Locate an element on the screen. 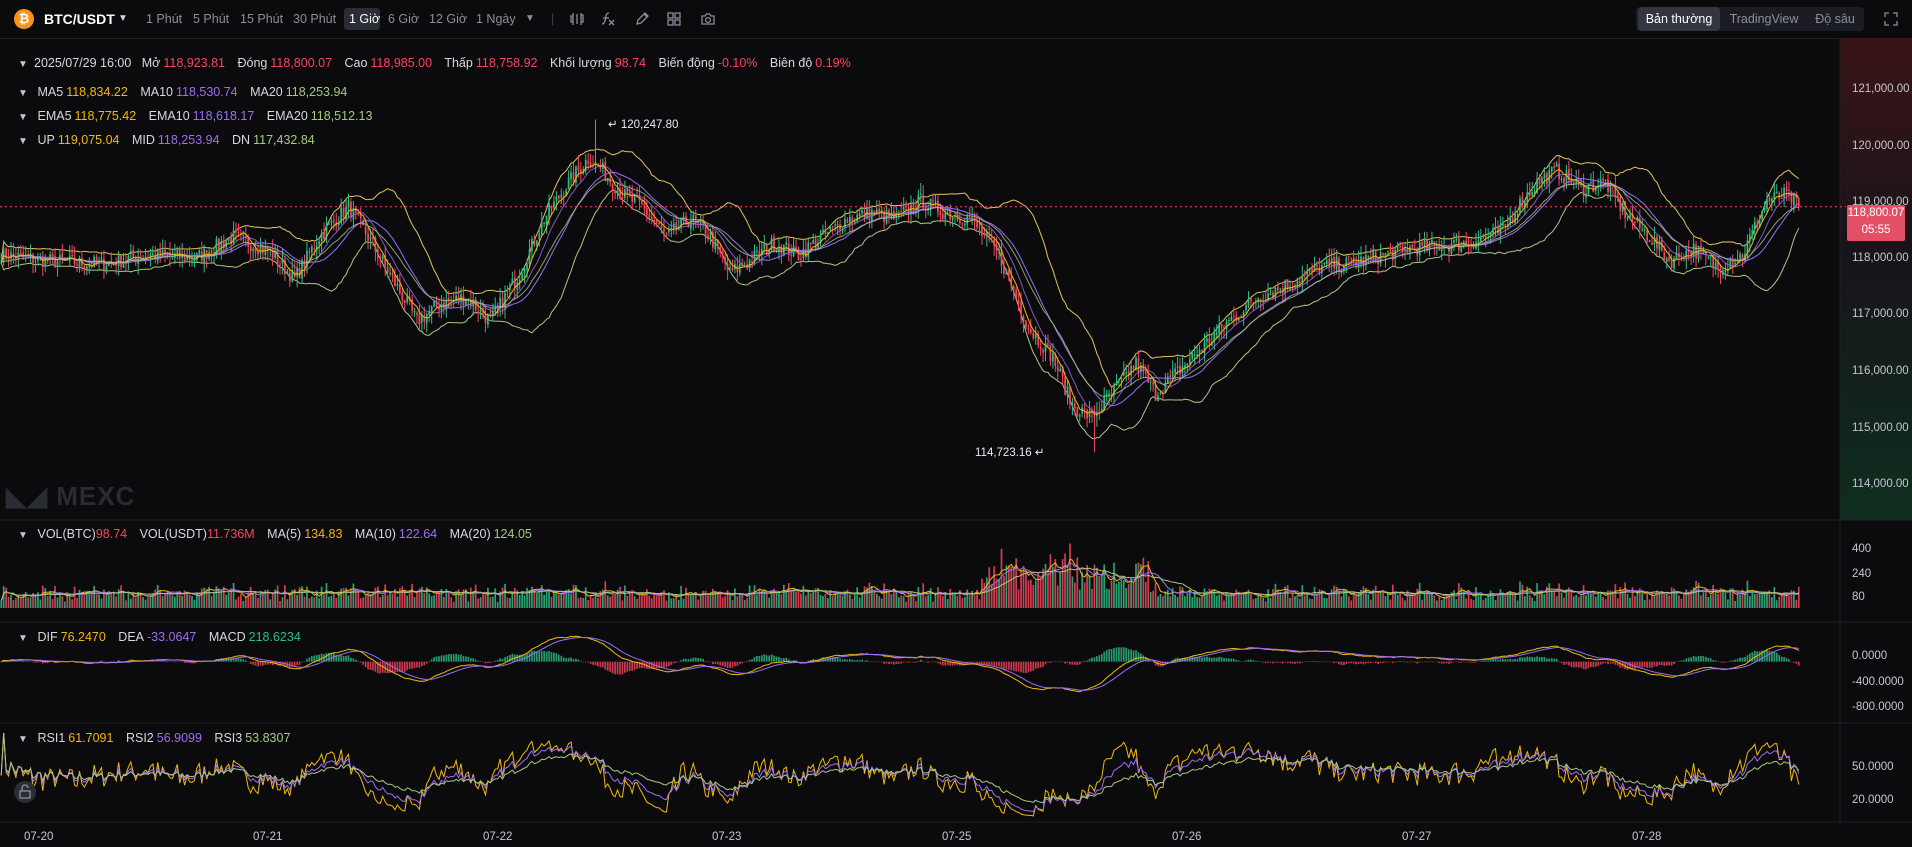 Image resolution: width=1912 pixels, height=847 pixels. interval-12h: 12 Giờ is located at coordinates (448, 19).